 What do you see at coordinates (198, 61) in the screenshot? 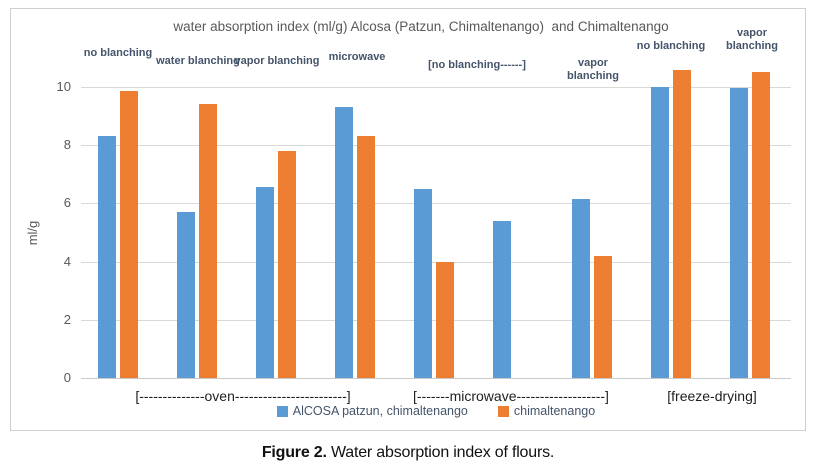
I see `category-annotation: water blanching` at bounding box center [198, 61].